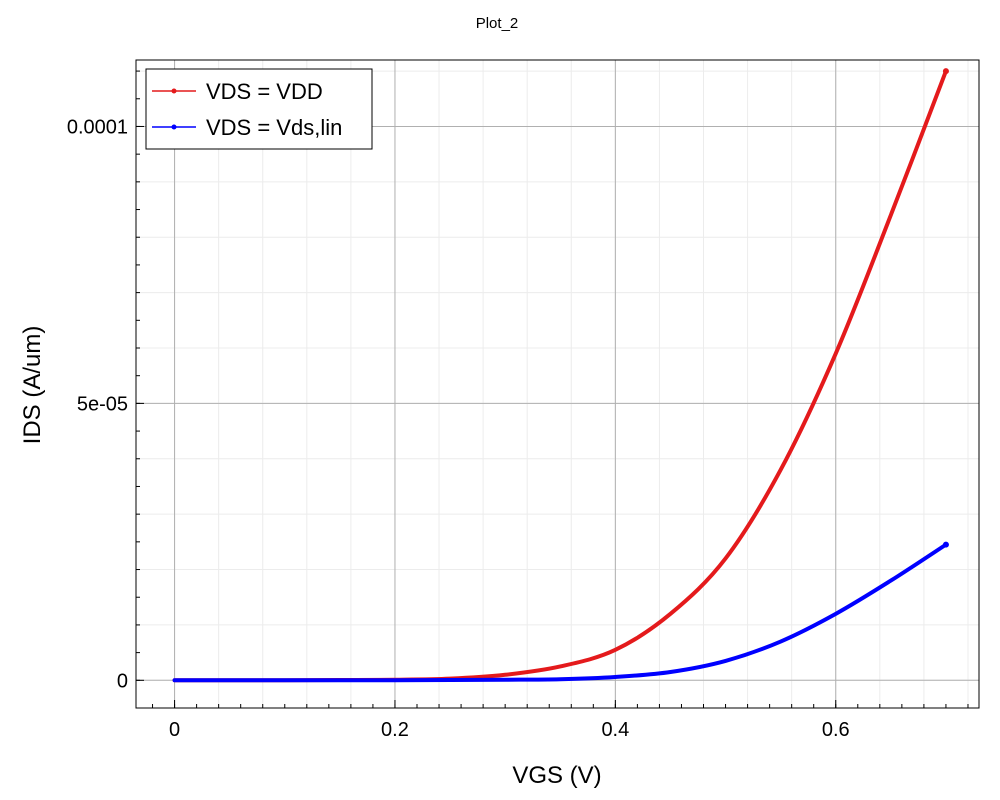 The width and height of the screenshot is (1000, 800). Describe the element at coordinates (174, 730) in the screenshot. I see `x-tick-label: 0` at that location.